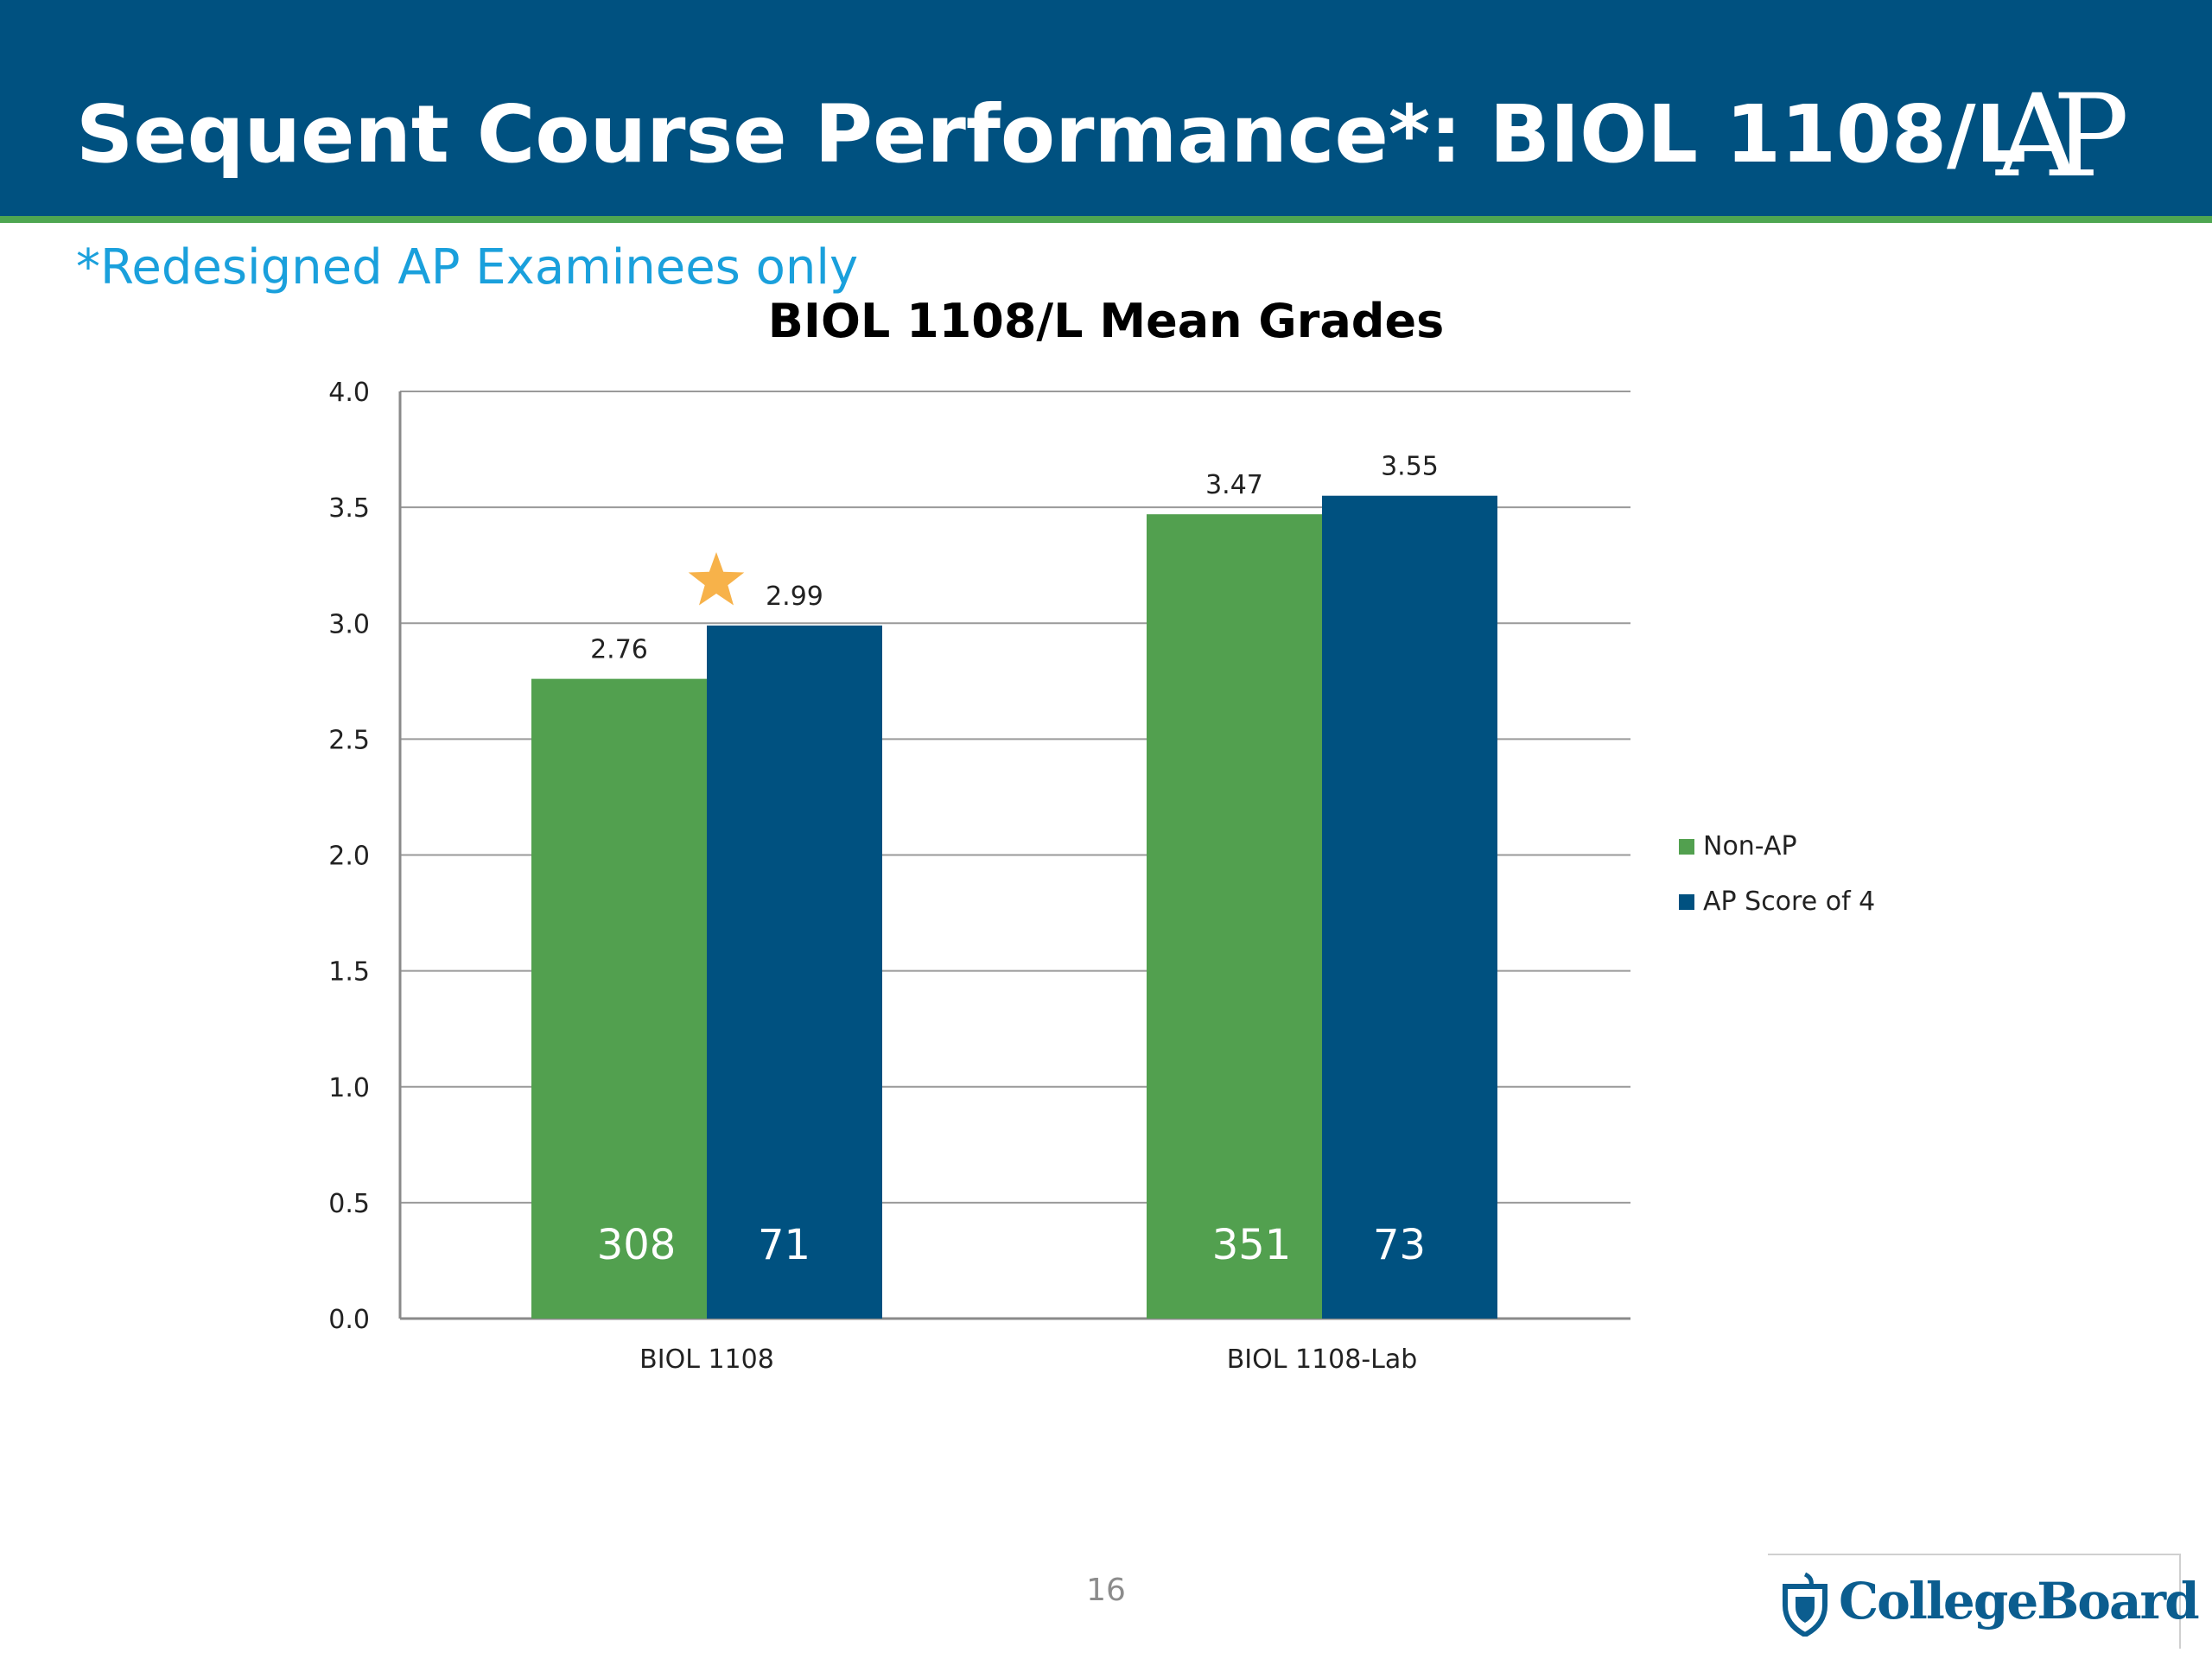 This screenshot has height=1659, width=2212. What do you see at coordinates (349, 1320) in the screenshot?
I see `y-tick-label: 0.0` at bounding box center [349, 1320].